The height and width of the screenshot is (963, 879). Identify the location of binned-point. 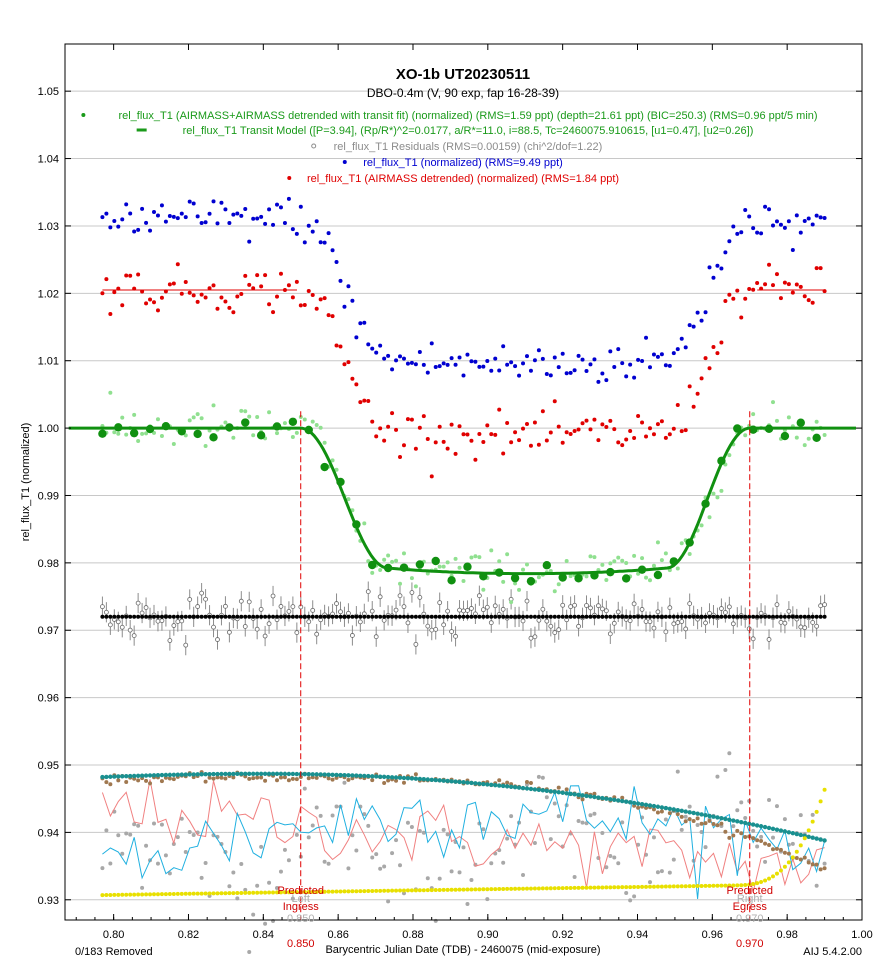
(451, 580).